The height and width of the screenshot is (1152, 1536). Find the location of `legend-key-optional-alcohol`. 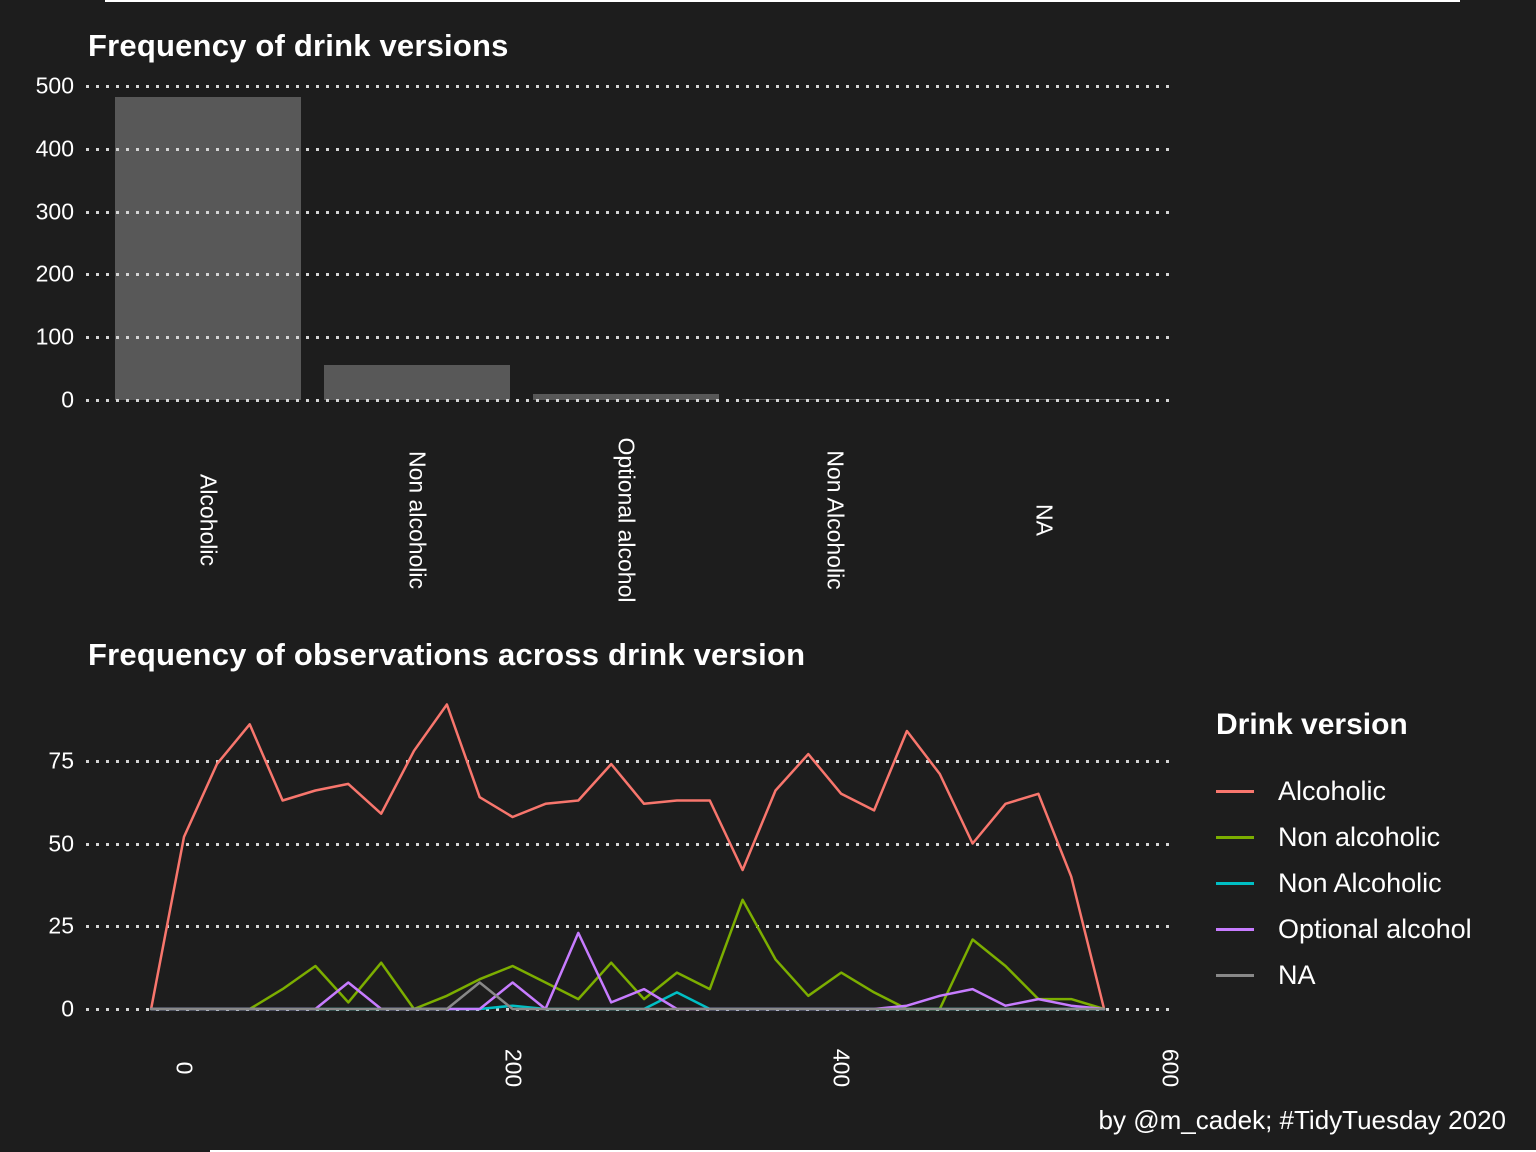

legend-key-optional-alcohol is located at coordinates (1235, 929).